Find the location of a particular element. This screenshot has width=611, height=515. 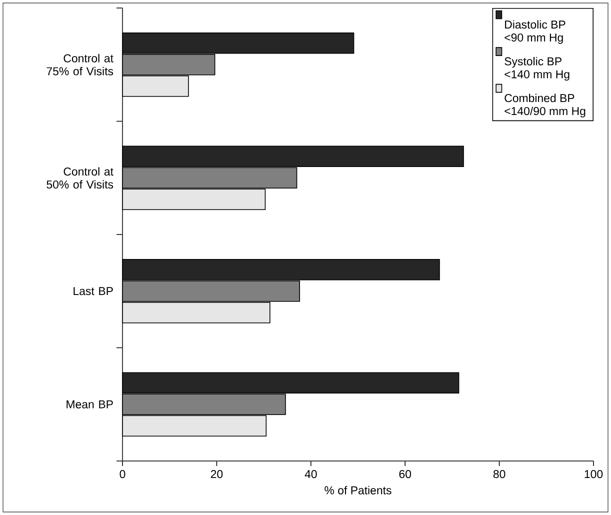

x-tick-label: 0 is located at coordinates (123, 474).